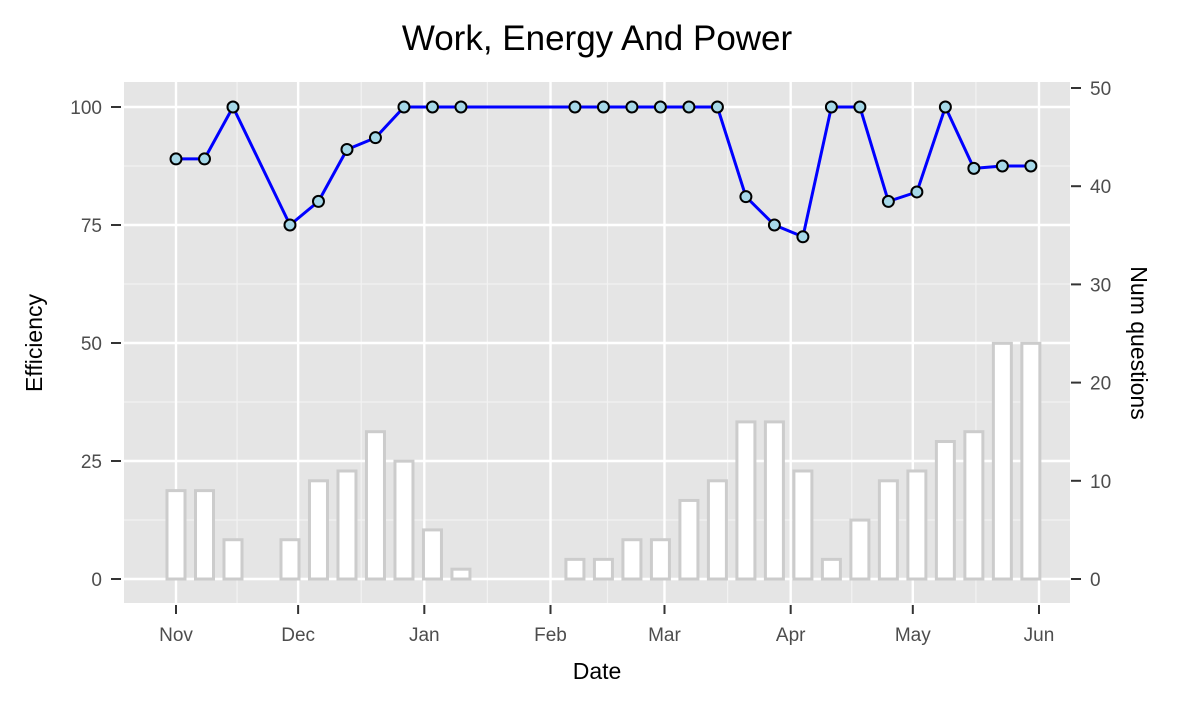 Image resolution: width=1181 pixels, height=708 pixels. What do you see at coordinates (913, 635) in the screenshot?
I see `x-axis-tick-label: May` at bounding box center [913, 635].